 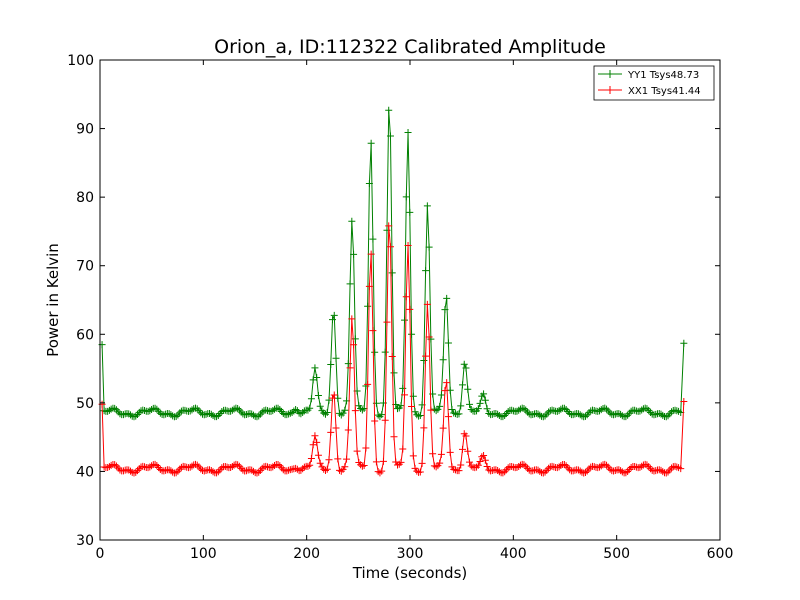 I want to click on chart-title: Orion_a, ID:112322 Calibrated Amplitude, so click(x=410, y=47).